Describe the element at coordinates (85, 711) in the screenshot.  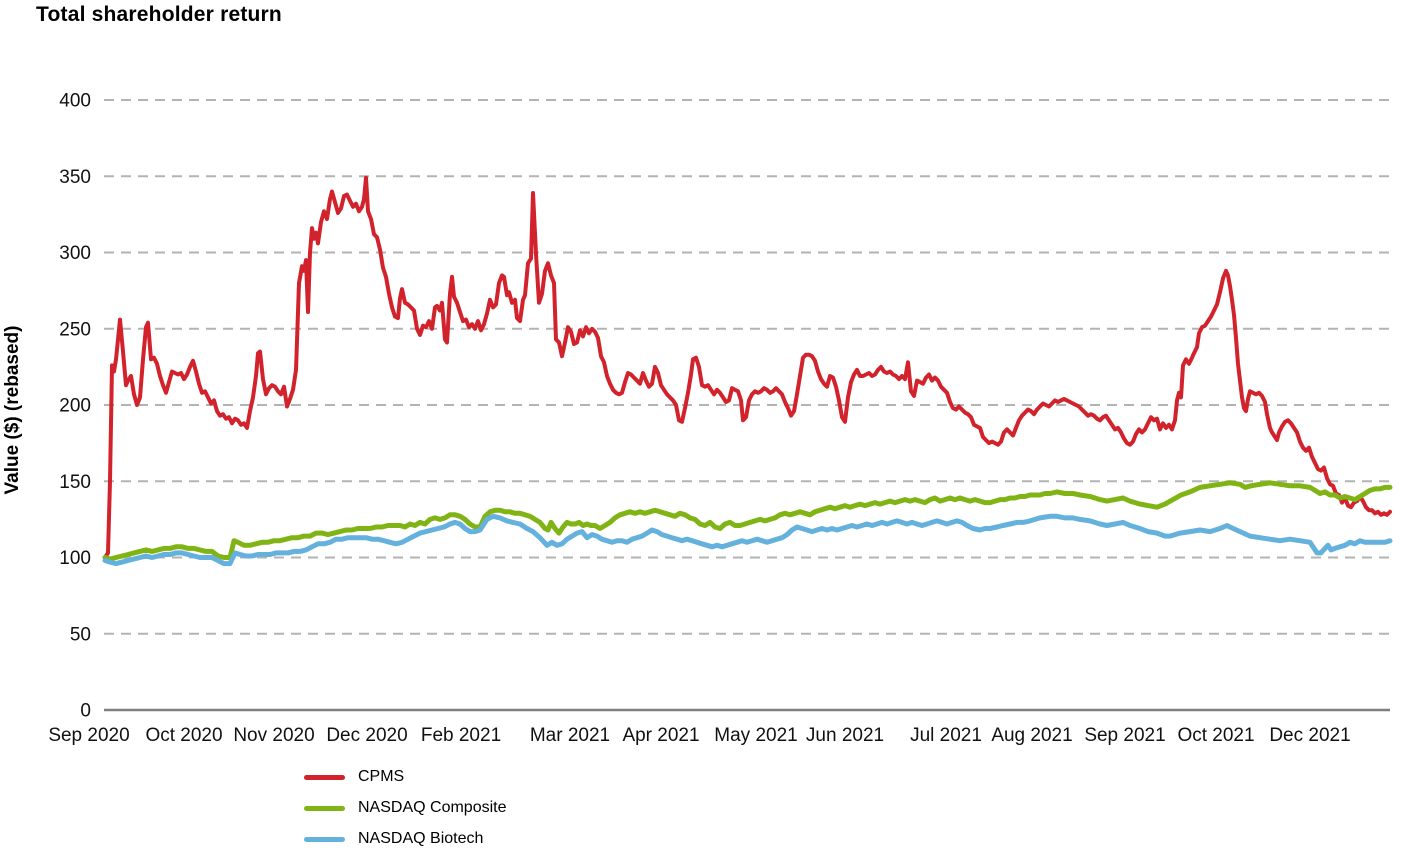
I see `y-tick-label: 0` at that location.